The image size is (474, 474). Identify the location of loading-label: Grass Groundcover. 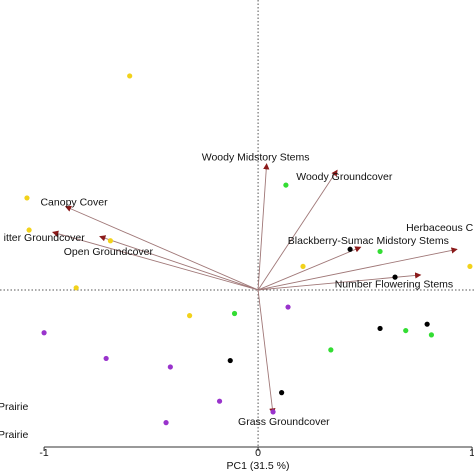
(284, 422).